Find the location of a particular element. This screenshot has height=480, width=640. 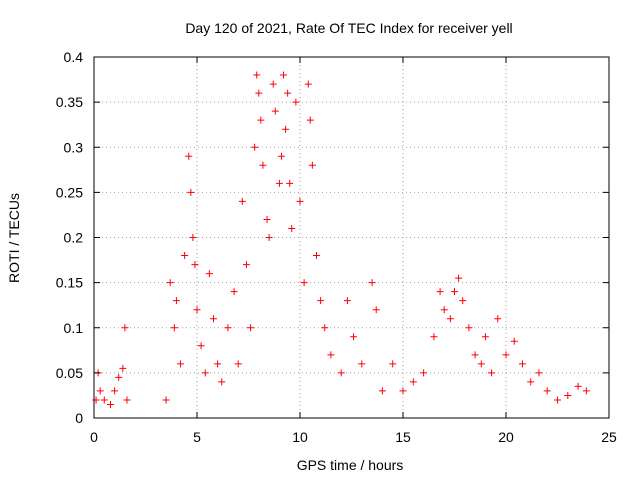

y-tick-label: 0.15 is located at coordinates (69, 283).